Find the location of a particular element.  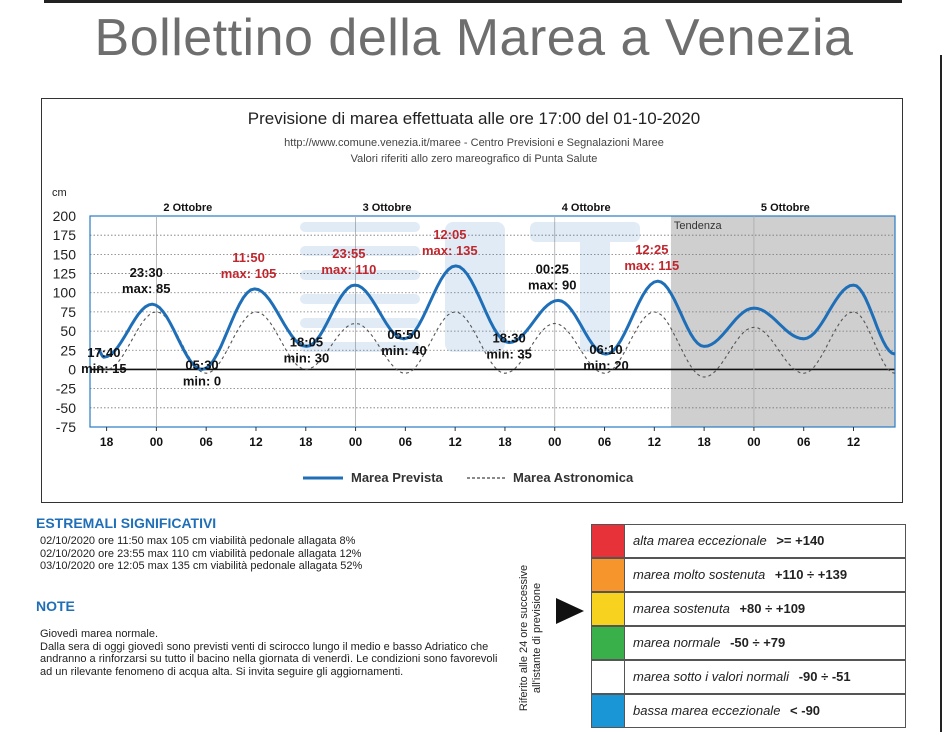

y-tick-label: 25 is located at coordinates (68, 350).